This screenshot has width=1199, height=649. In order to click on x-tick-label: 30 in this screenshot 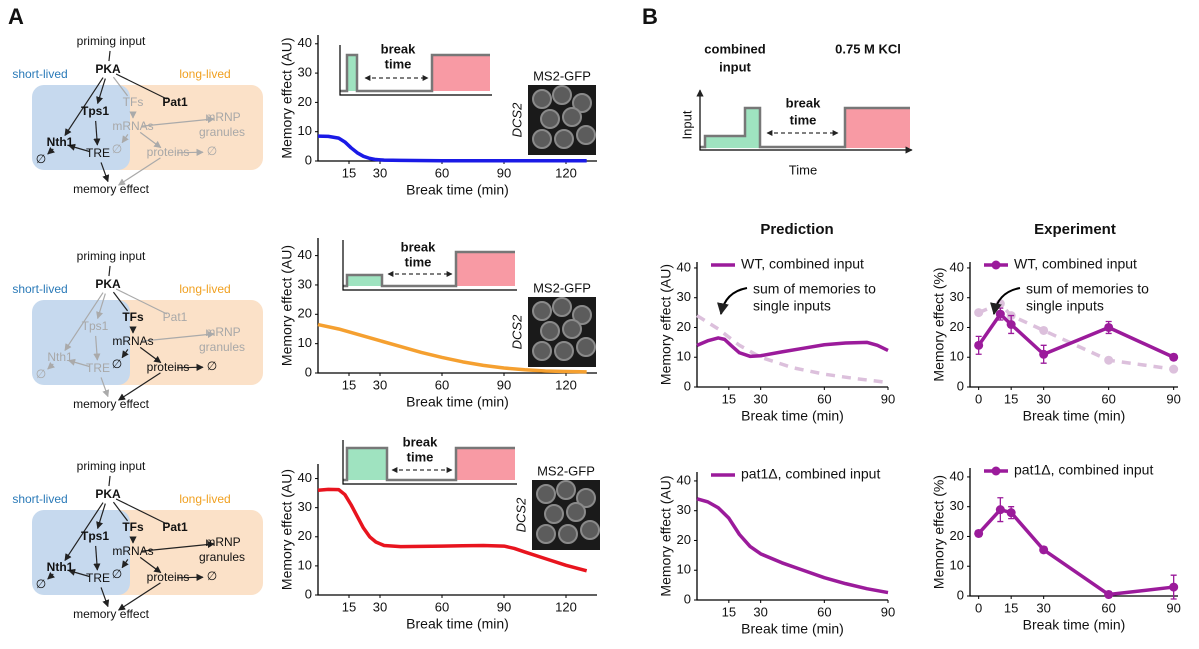, I will do `click(760, 398)`.